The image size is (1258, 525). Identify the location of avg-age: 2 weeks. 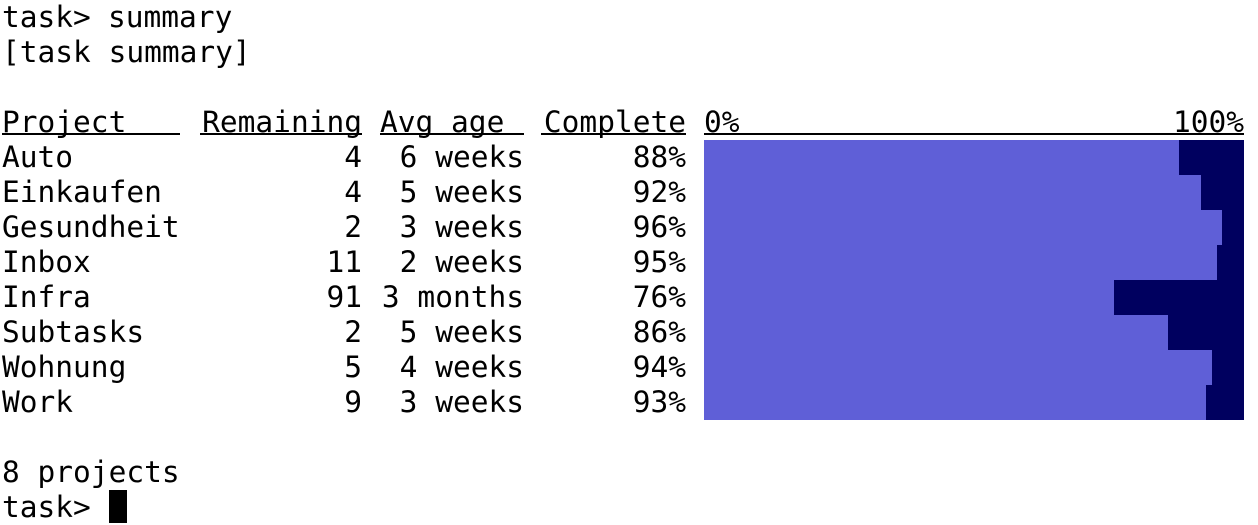
(461, 262).